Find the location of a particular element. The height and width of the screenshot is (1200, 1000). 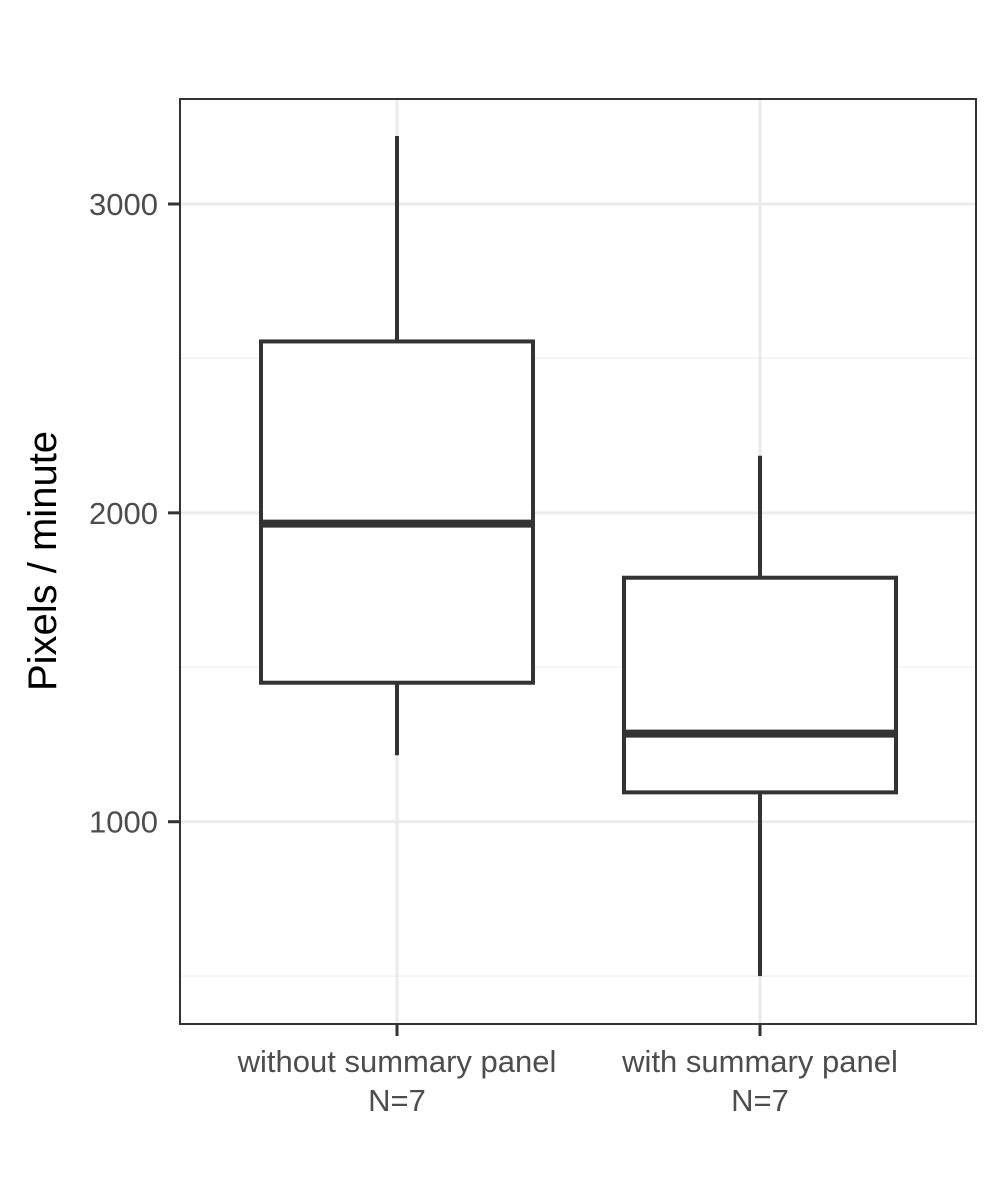

y-tick-label: 1000 is located at coordinates (123, 822).